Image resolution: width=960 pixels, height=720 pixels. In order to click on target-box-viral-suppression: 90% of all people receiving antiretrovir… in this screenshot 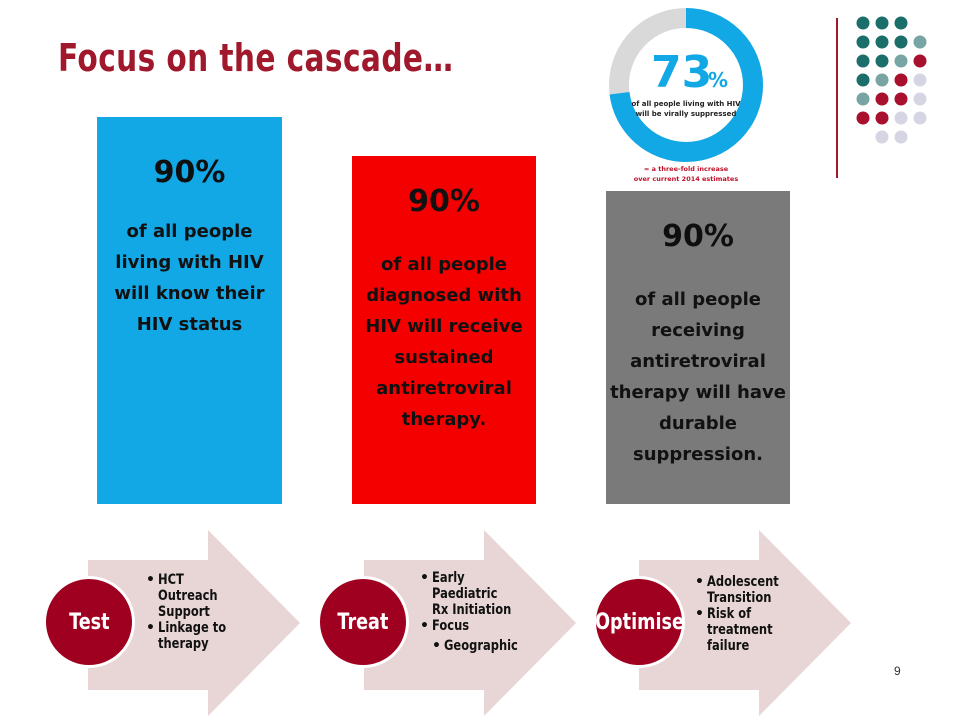, I will do `click(698, 347)`.